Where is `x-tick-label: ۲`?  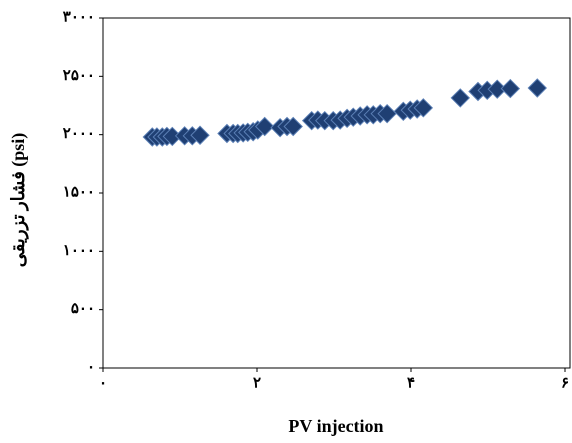 x-tick-label: ۲ is located at coordinates (257, 383).